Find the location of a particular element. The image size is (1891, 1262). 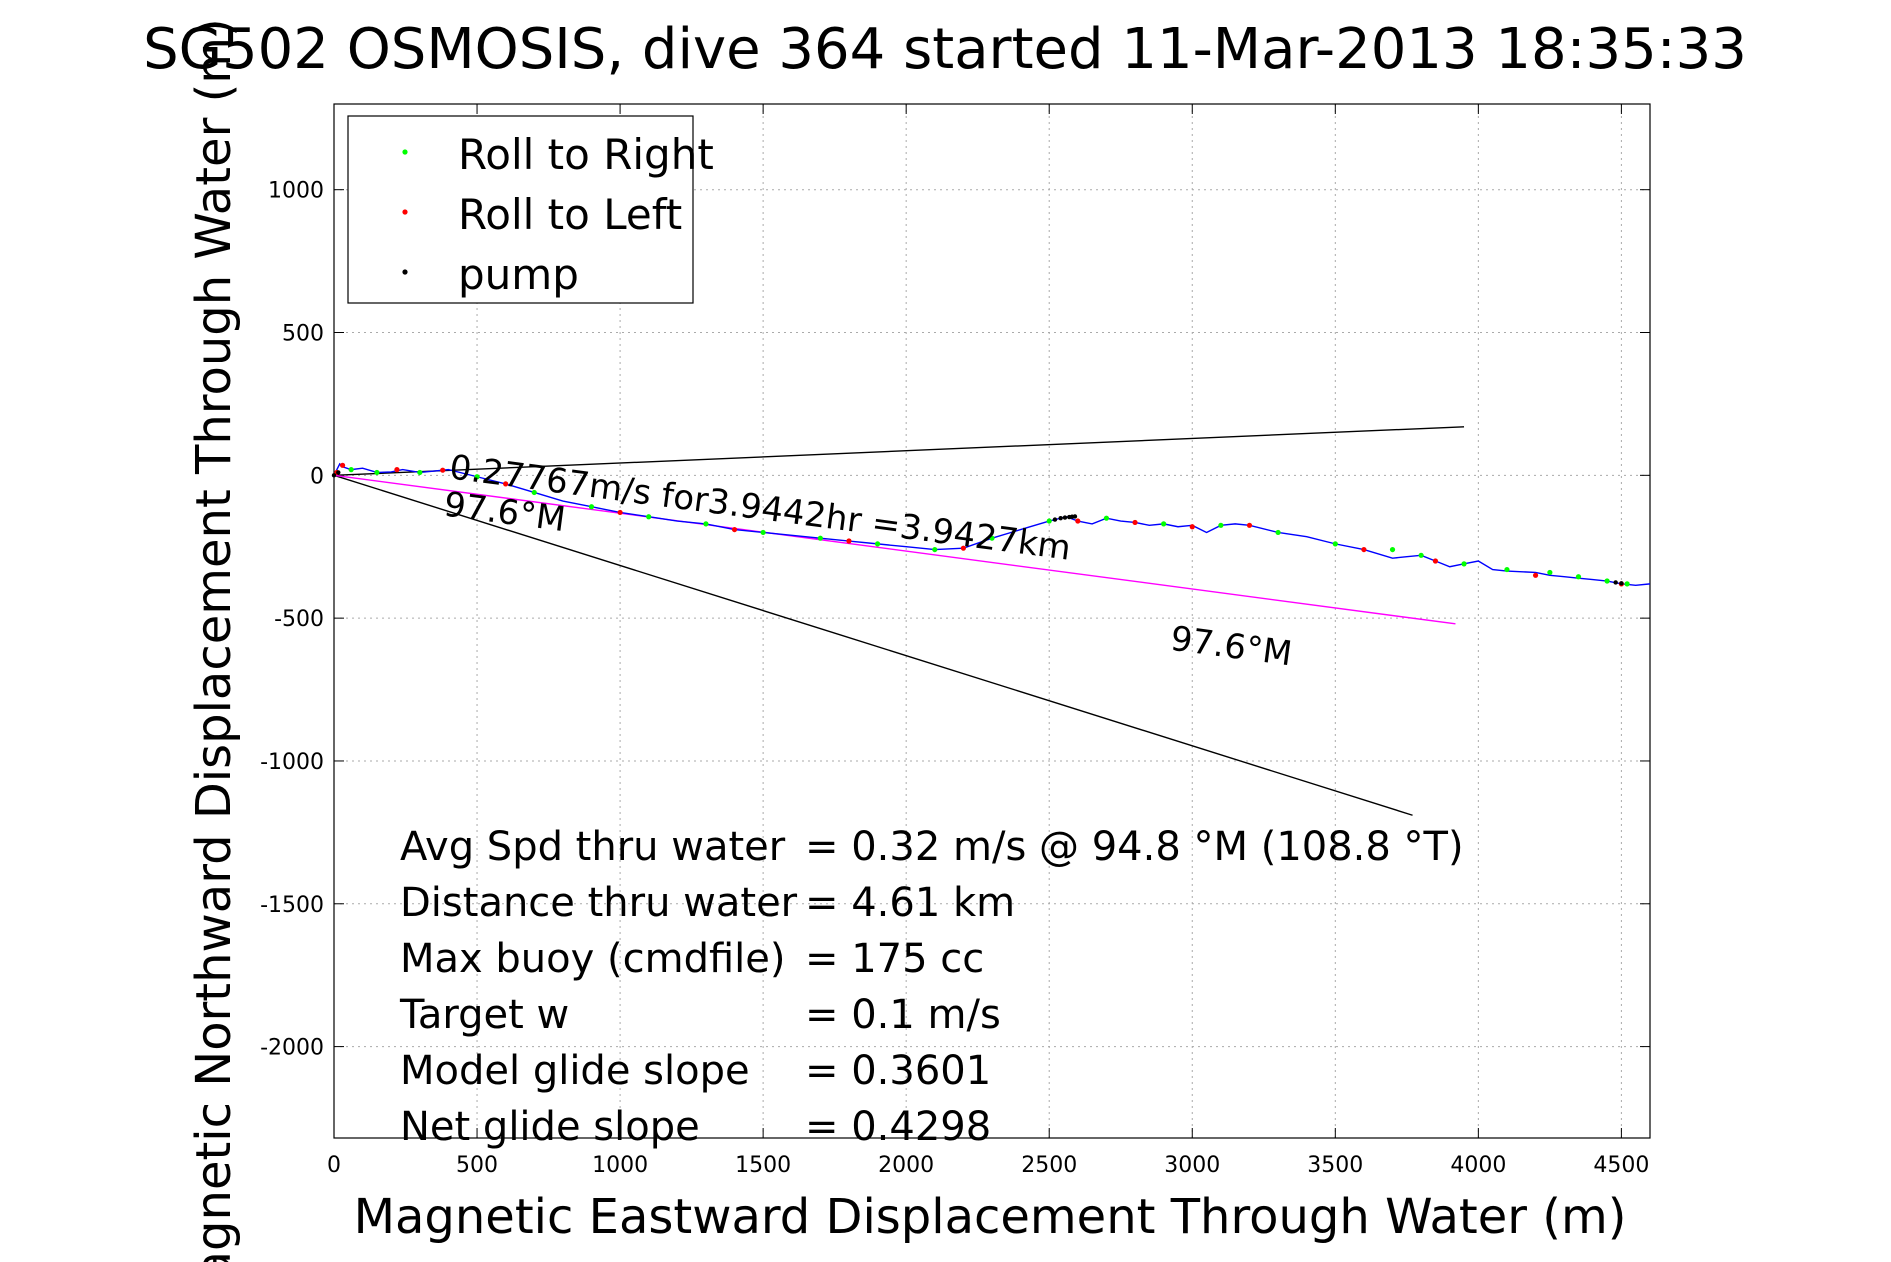

legend-label: Roll to Left is located at coordinates (570, 214).